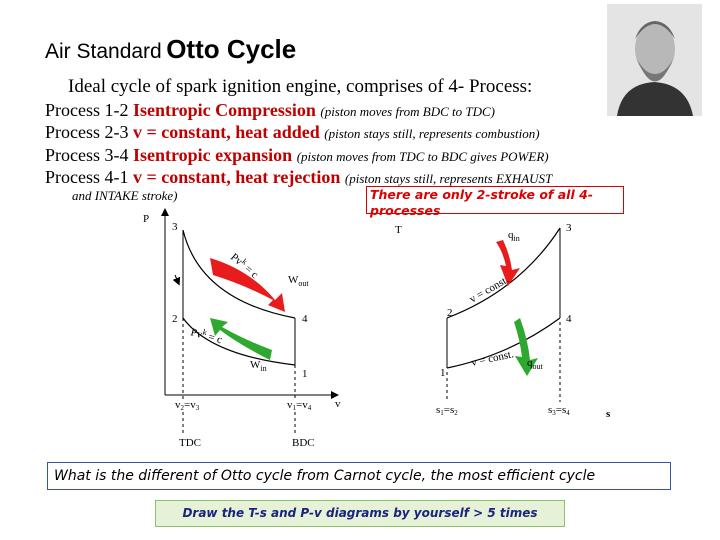 The height and width of the screenshot is (540, 720). What do you see at coordinates (213, 338) in the screenshot?
I see `law-rest: = c` at bounding box center [213, 338].